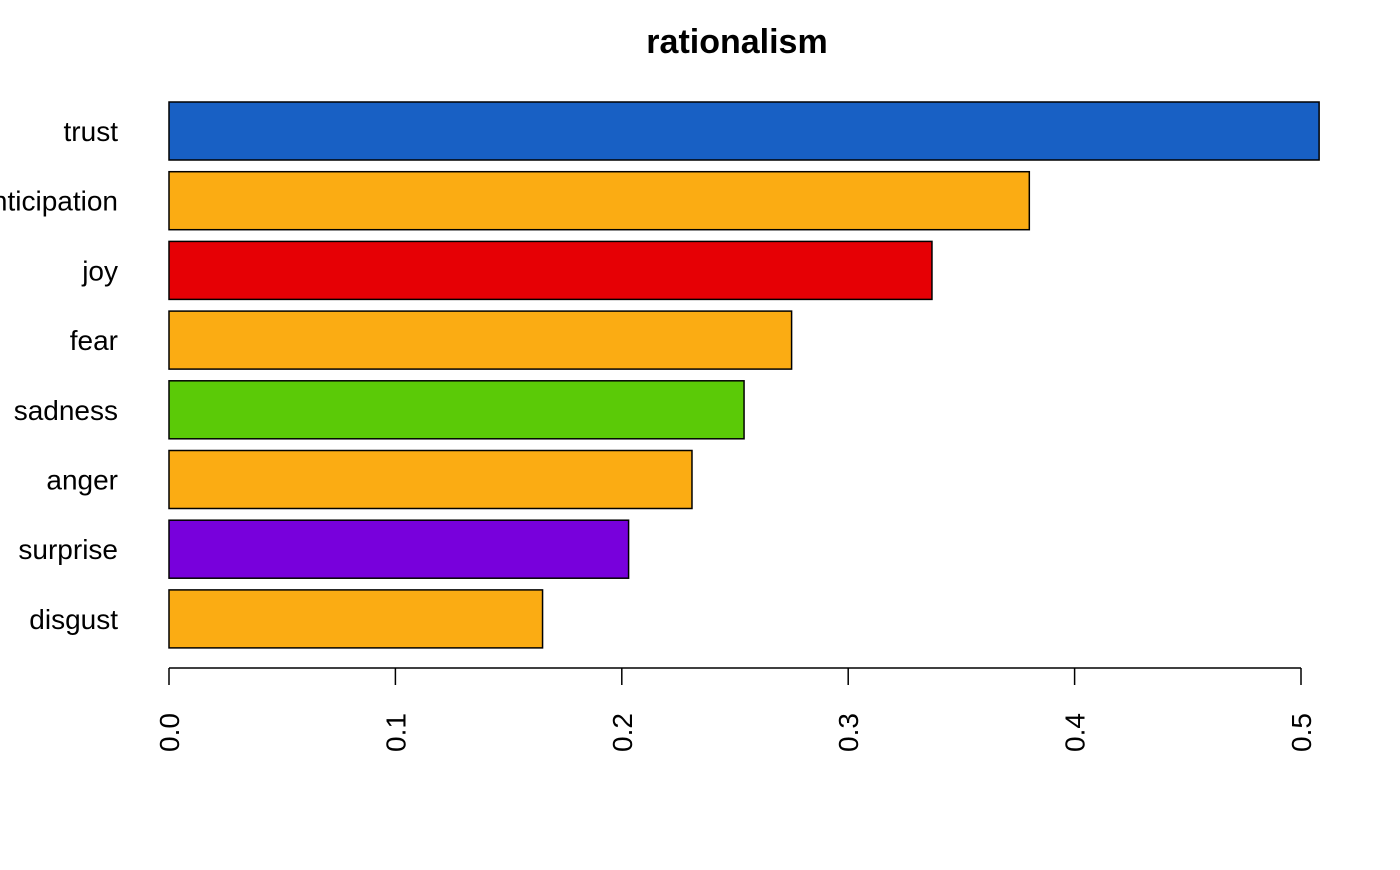 The image size is (1400, 870). I want to click on bar-surprise, so click(399, 549).